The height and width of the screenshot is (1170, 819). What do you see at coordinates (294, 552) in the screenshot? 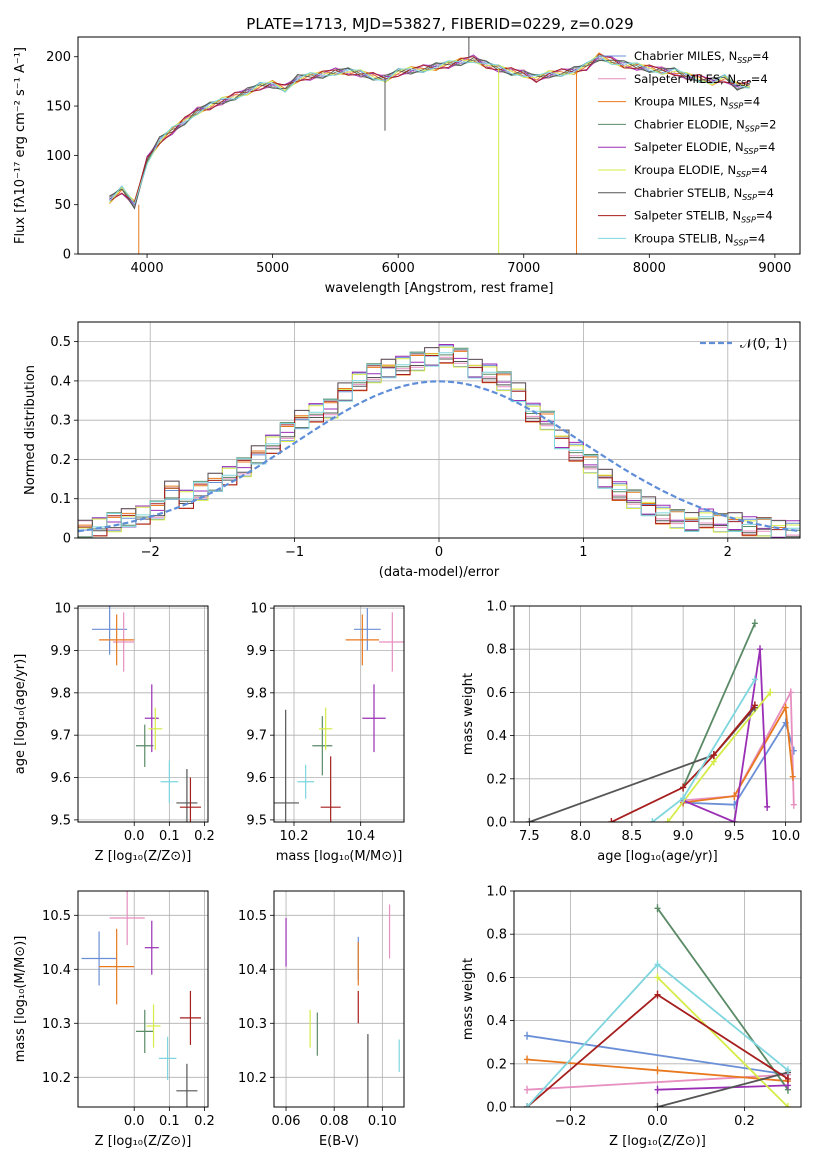
I see `x-tick-label: −1` at bounding box center [294, 552].